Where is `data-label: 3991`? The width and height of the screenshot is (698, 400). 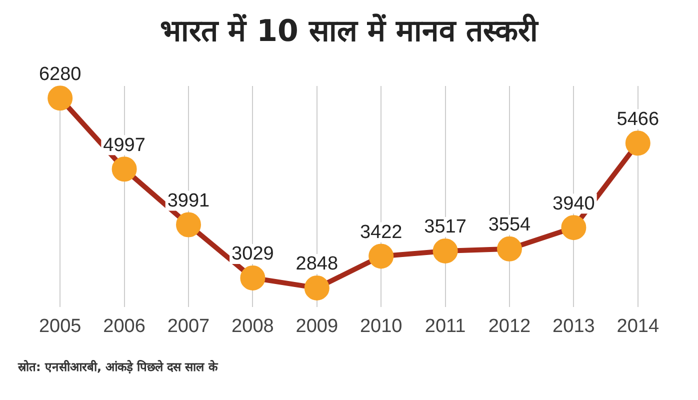 data-label: 3991 is located at coordinates (188, 201).